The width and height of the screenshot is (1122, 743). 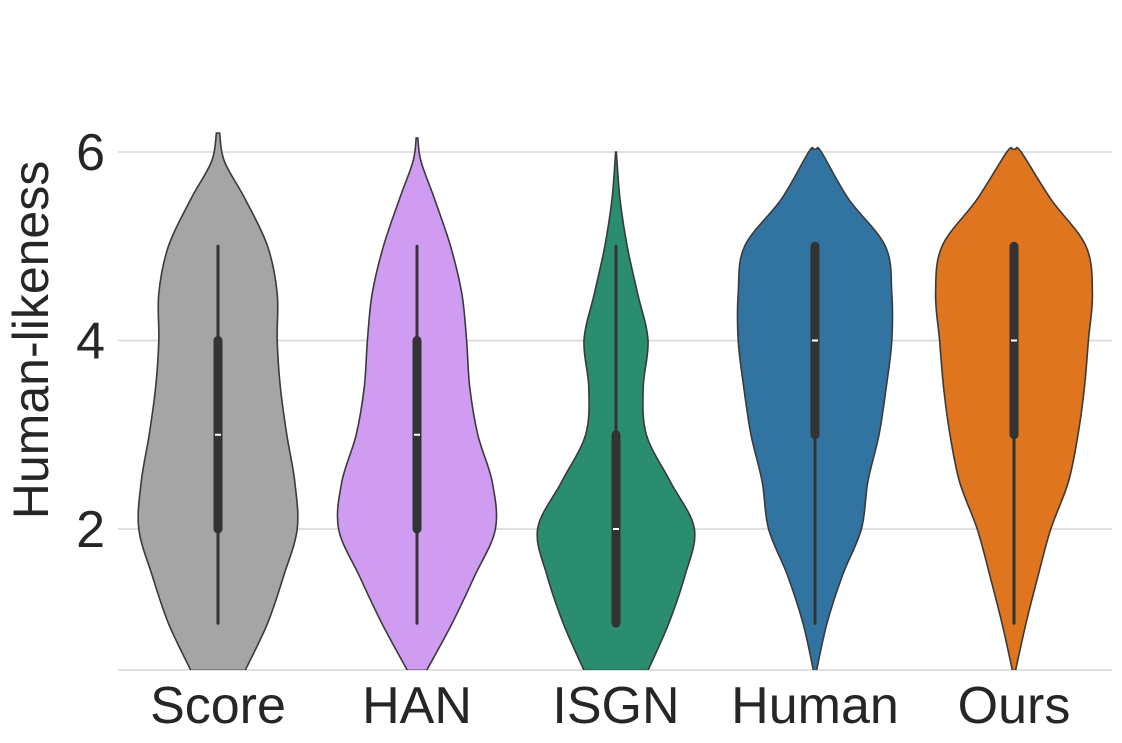 I want to click on violin-score, so click(x=218, y=401).